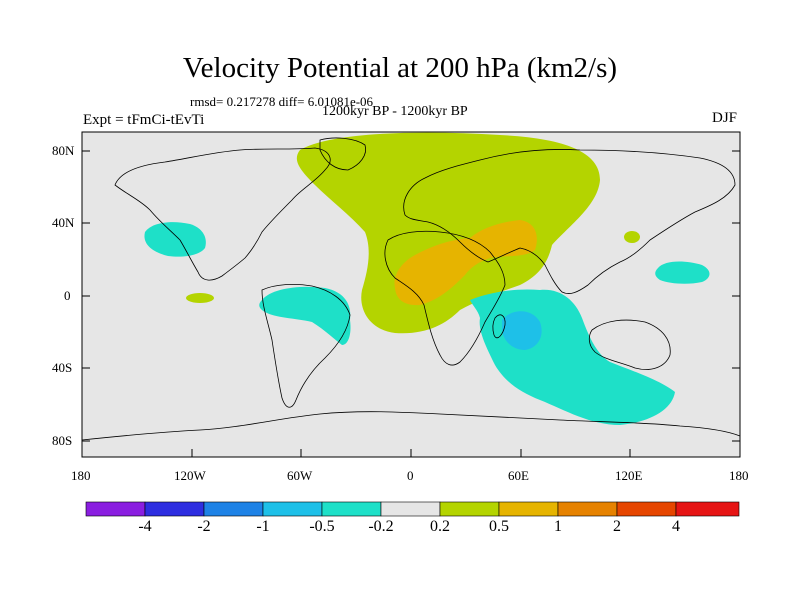  Describe the element at coordinates (63, 222) in the screenshot. I see `lat-label-40n: 40N` at that location.